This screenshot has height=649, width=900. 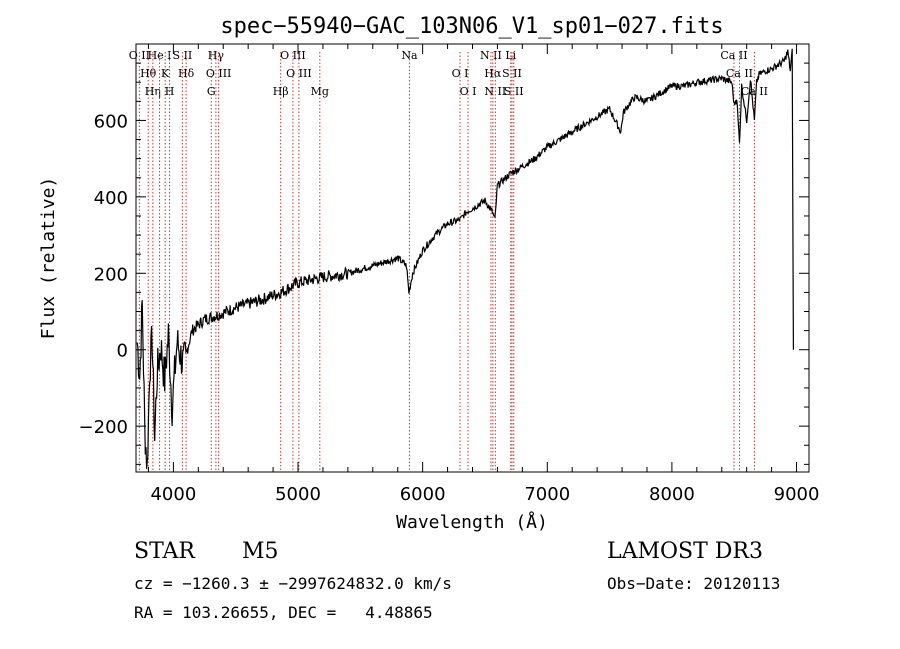 What do you see at coordinates (103, 427) in the screenshot?
I see `y-tick-label: −200` at bounding box center [103, 427].